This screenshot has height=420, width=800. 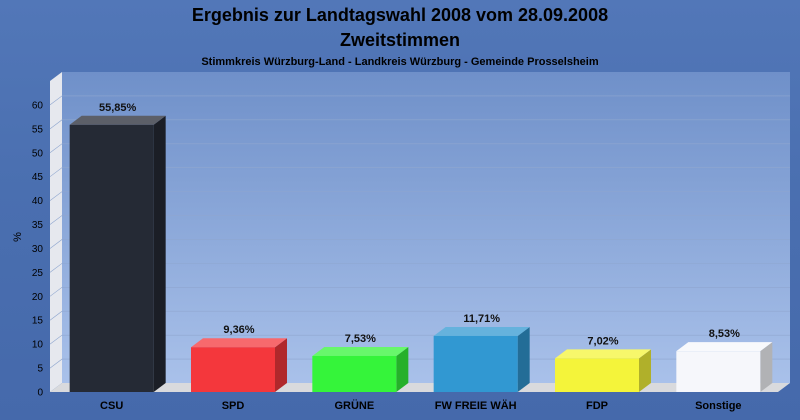 What do you see at coordinates (476, 405) in the screenshot?
I see `x-category-label: FW FREIE WÄH` at bounding box center [476, 405].